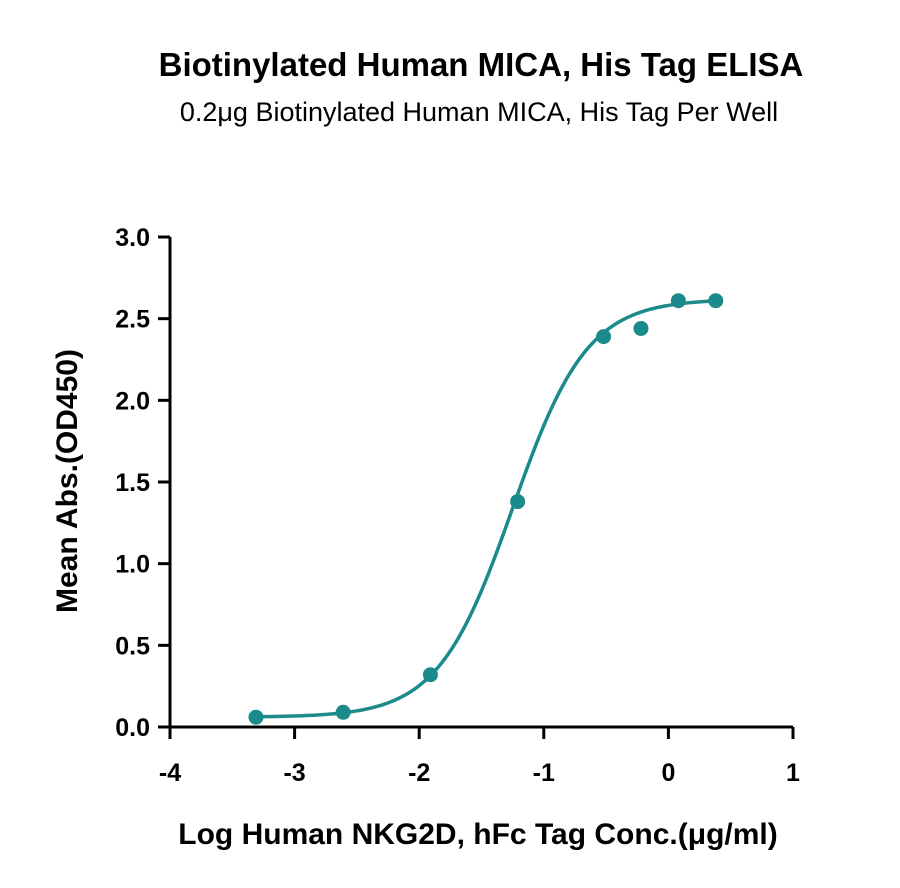 This screenshot has width=900, height=888. Describe the element at coordinates (294, 773) in the screenshot. I see `x-tick-label: -3` at that location.